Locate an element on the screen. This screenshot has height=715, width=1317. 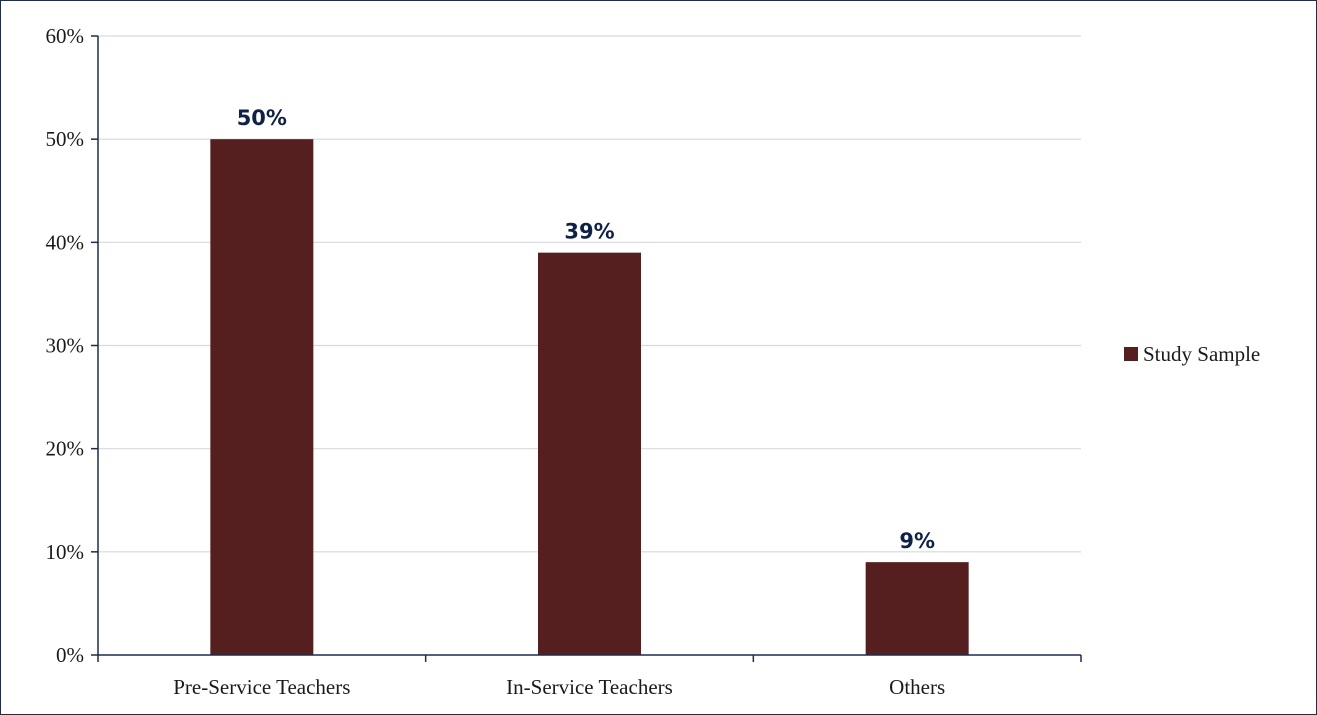
bar-pre-service-teachers is located at coordinates (262, 397).